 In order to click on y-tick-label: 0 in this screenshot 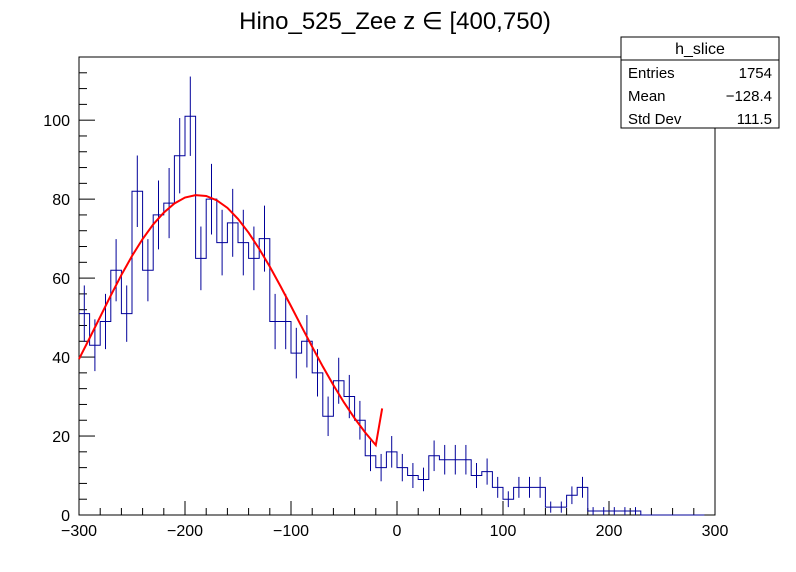, I will do `click(65, 516)`.